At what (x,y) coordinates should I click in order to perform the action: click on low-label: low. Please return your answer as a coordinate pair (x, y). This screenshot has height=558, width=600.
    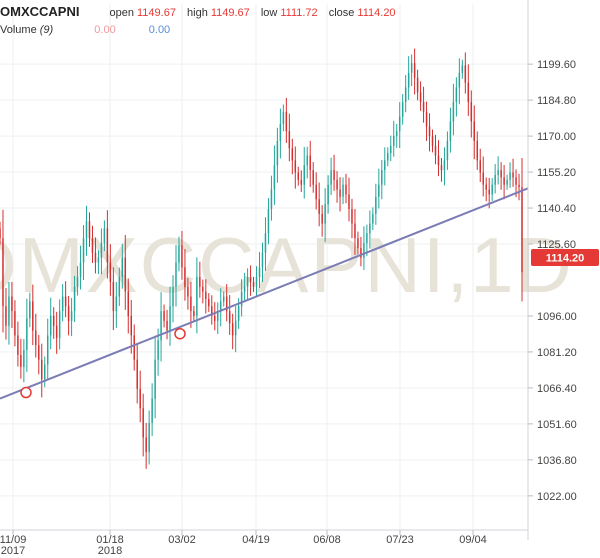
    Looking at the image, I should click on (269, 13).